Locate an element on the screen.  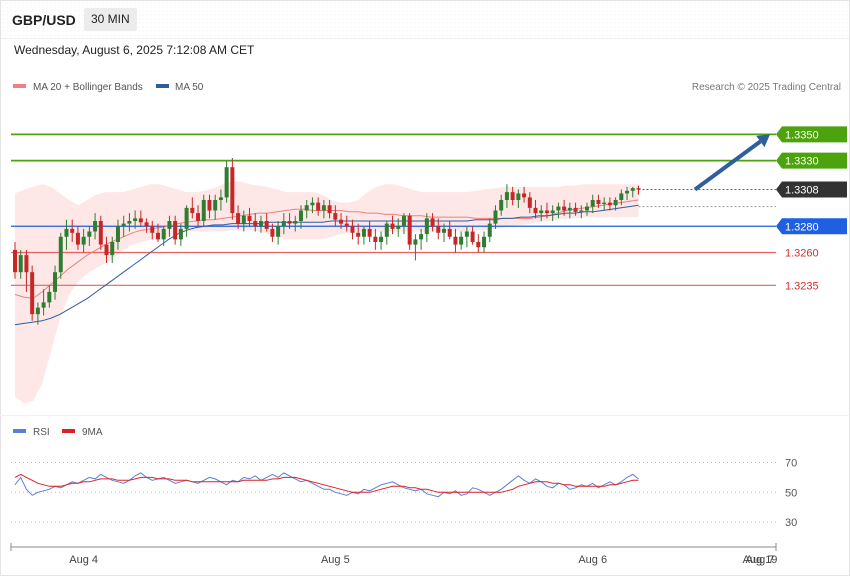
level-tag-1-3280: 1.3280 is located at coordinates (802, 227).